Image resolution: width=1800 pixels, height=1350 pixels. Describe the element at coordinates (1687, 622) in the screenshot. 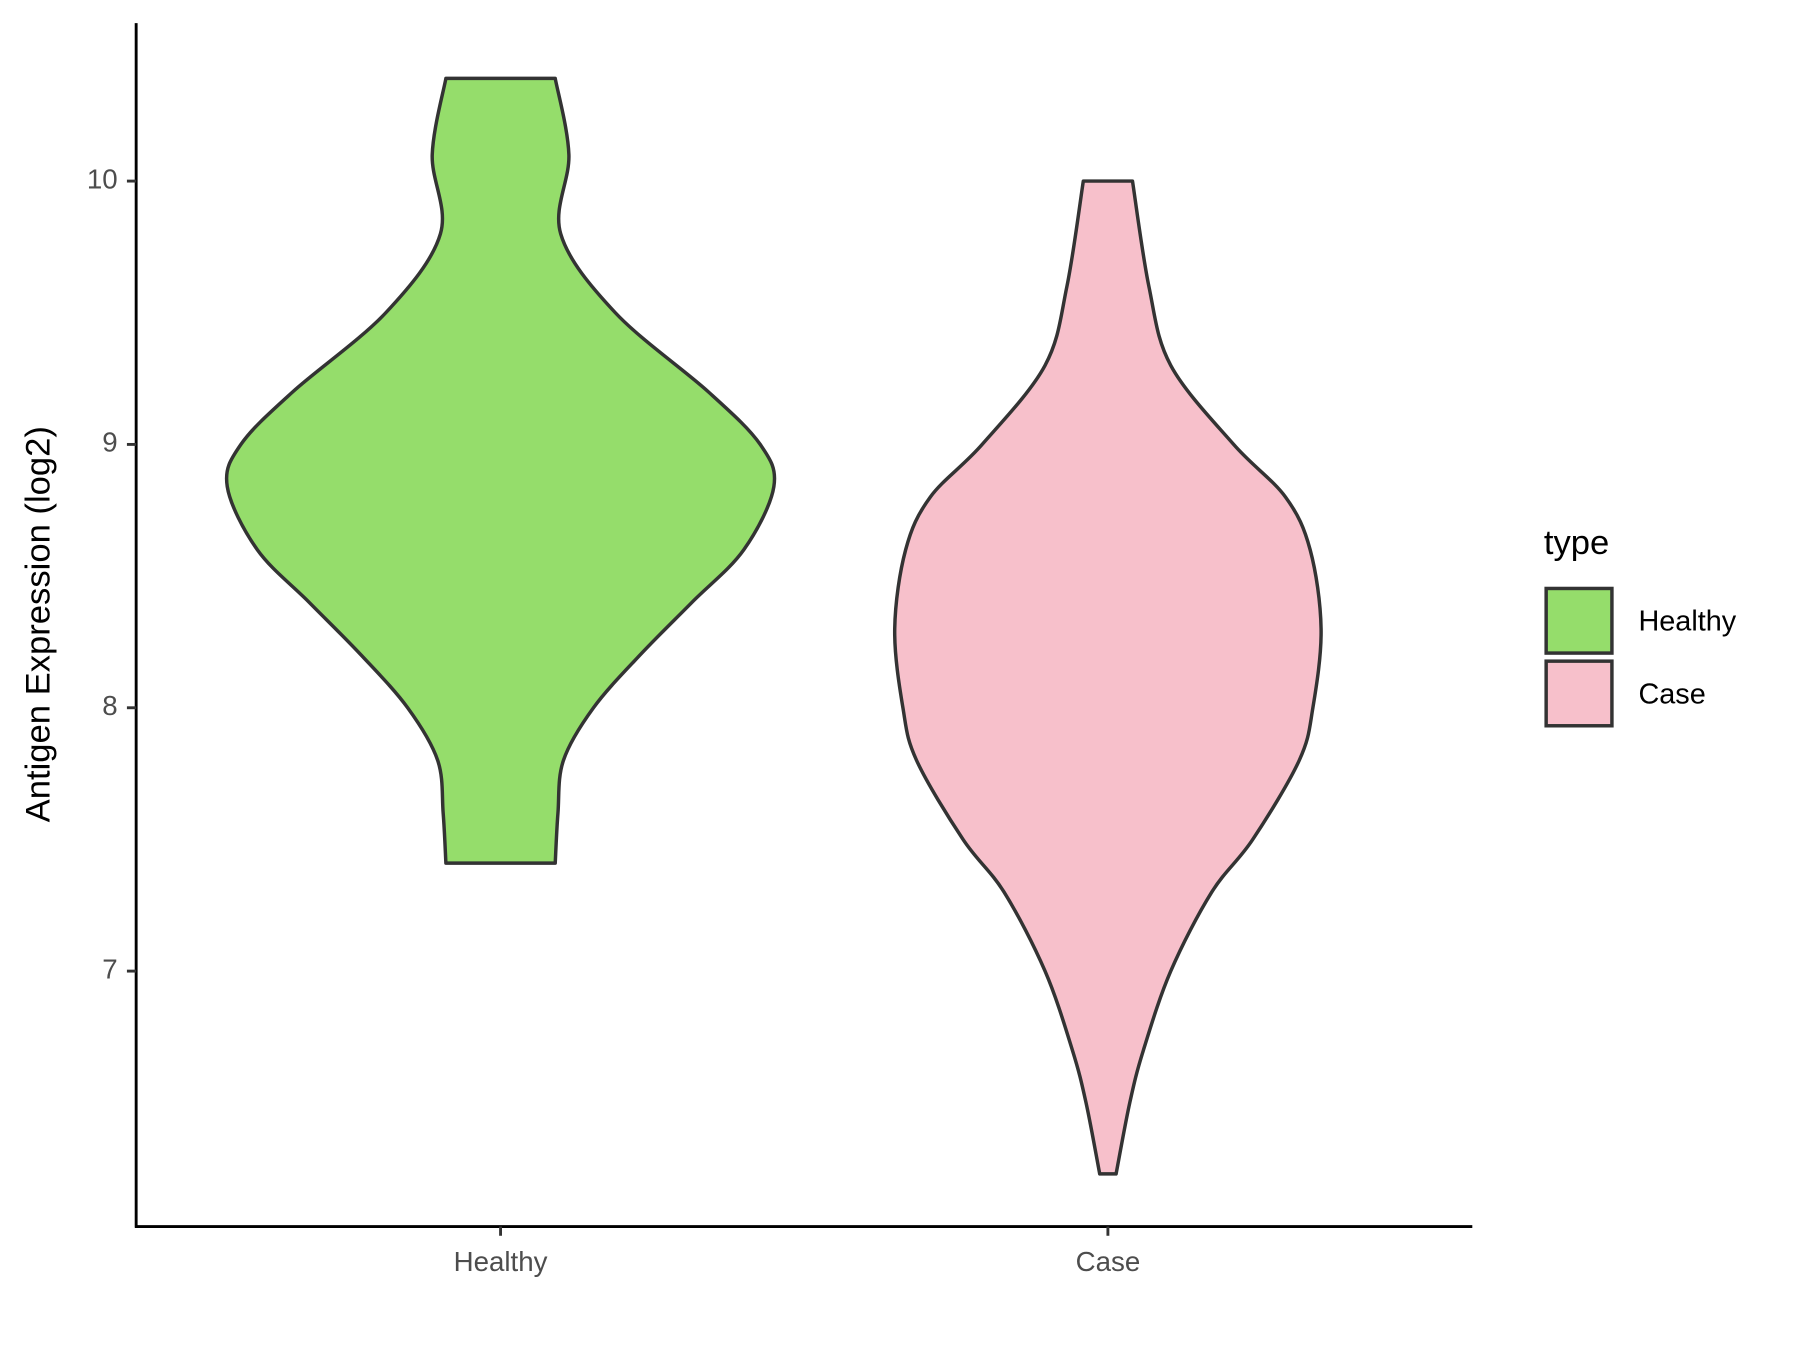

I see `legend-label: Healthy` at that location.